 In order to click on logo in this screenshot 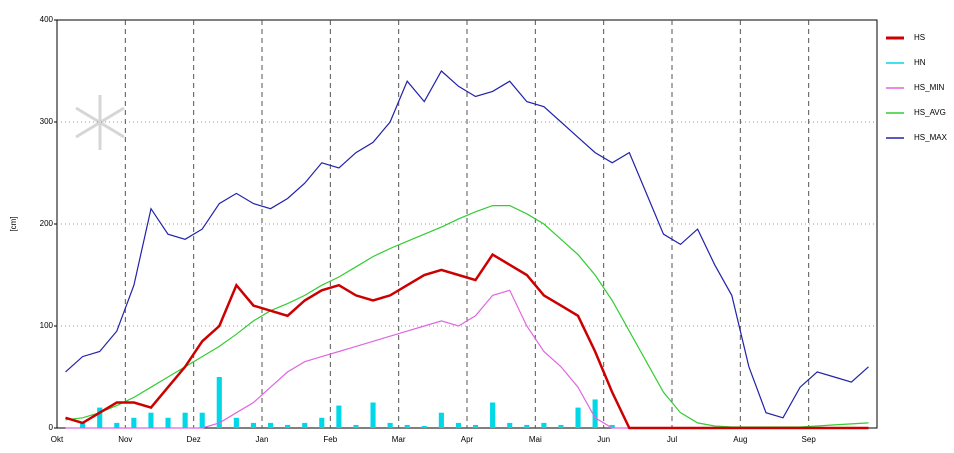, I will do `click(100, 122)`.